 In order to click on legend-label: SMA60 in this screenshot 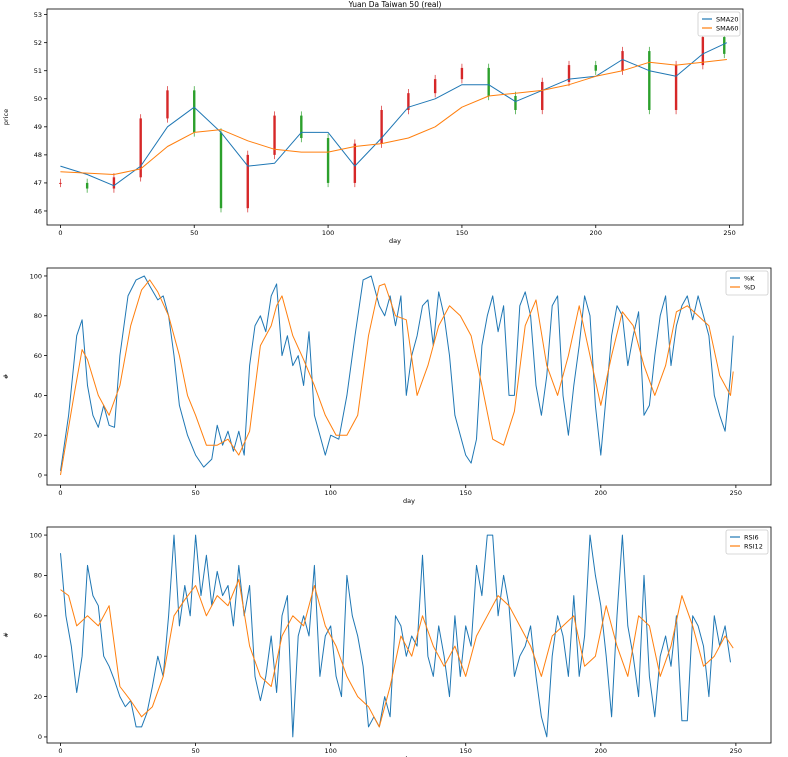, I will do `click(727, 28)`.